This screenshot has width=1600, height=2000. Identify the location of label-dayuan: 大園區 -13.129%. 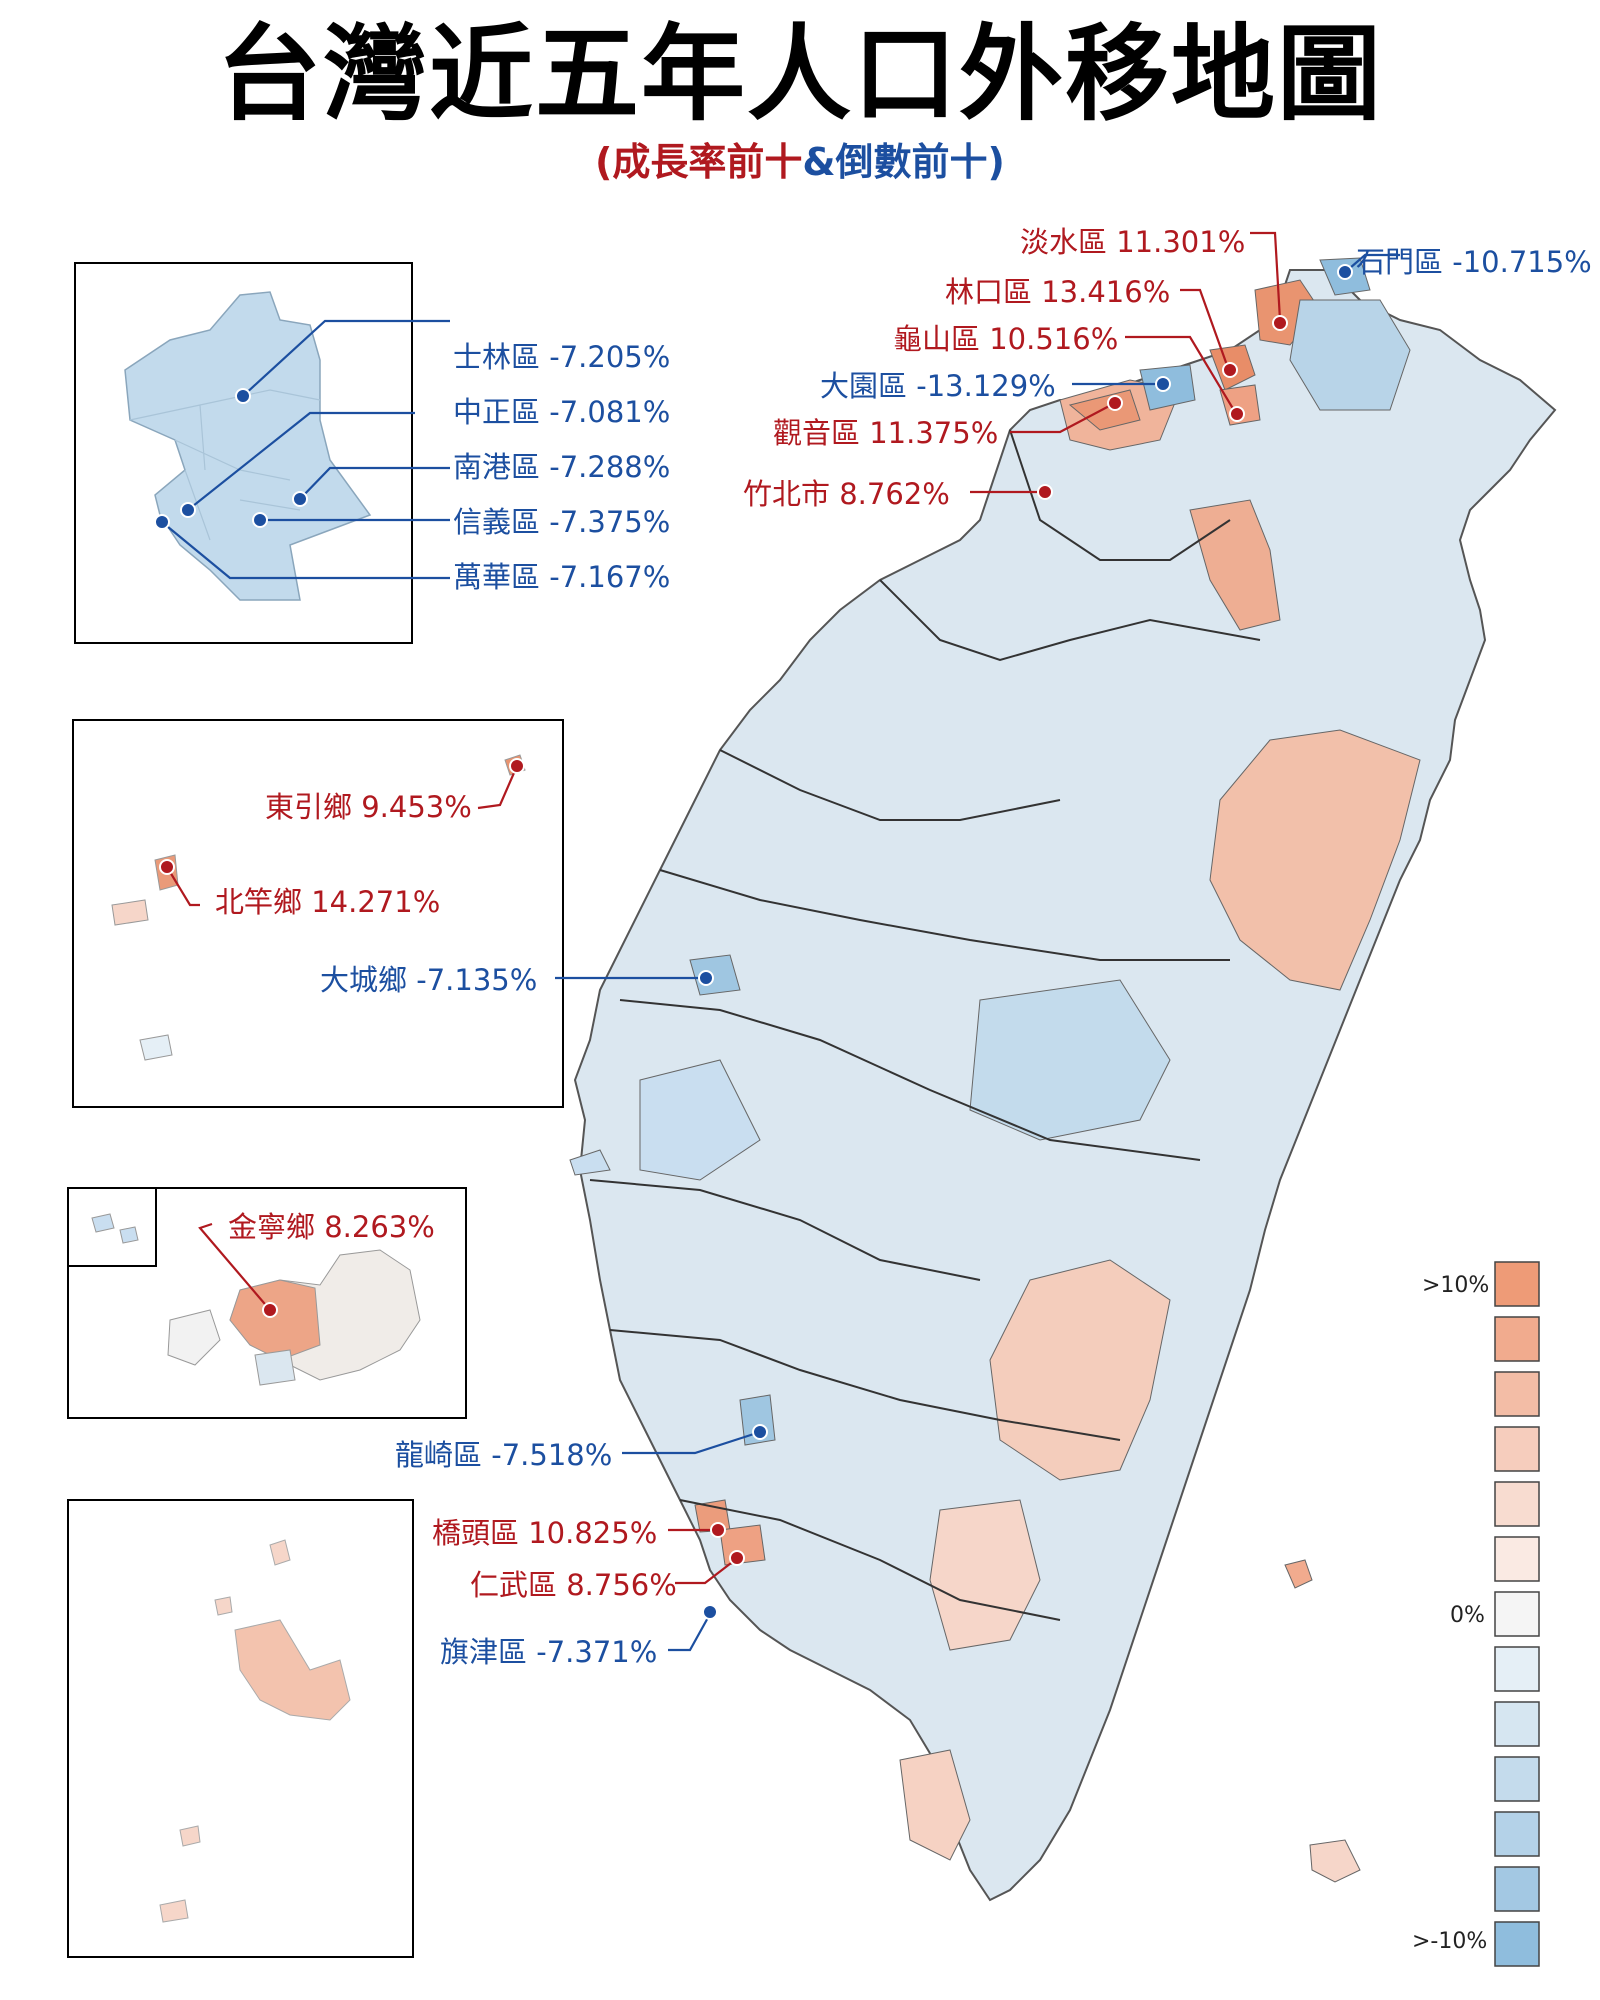
(938, 386).